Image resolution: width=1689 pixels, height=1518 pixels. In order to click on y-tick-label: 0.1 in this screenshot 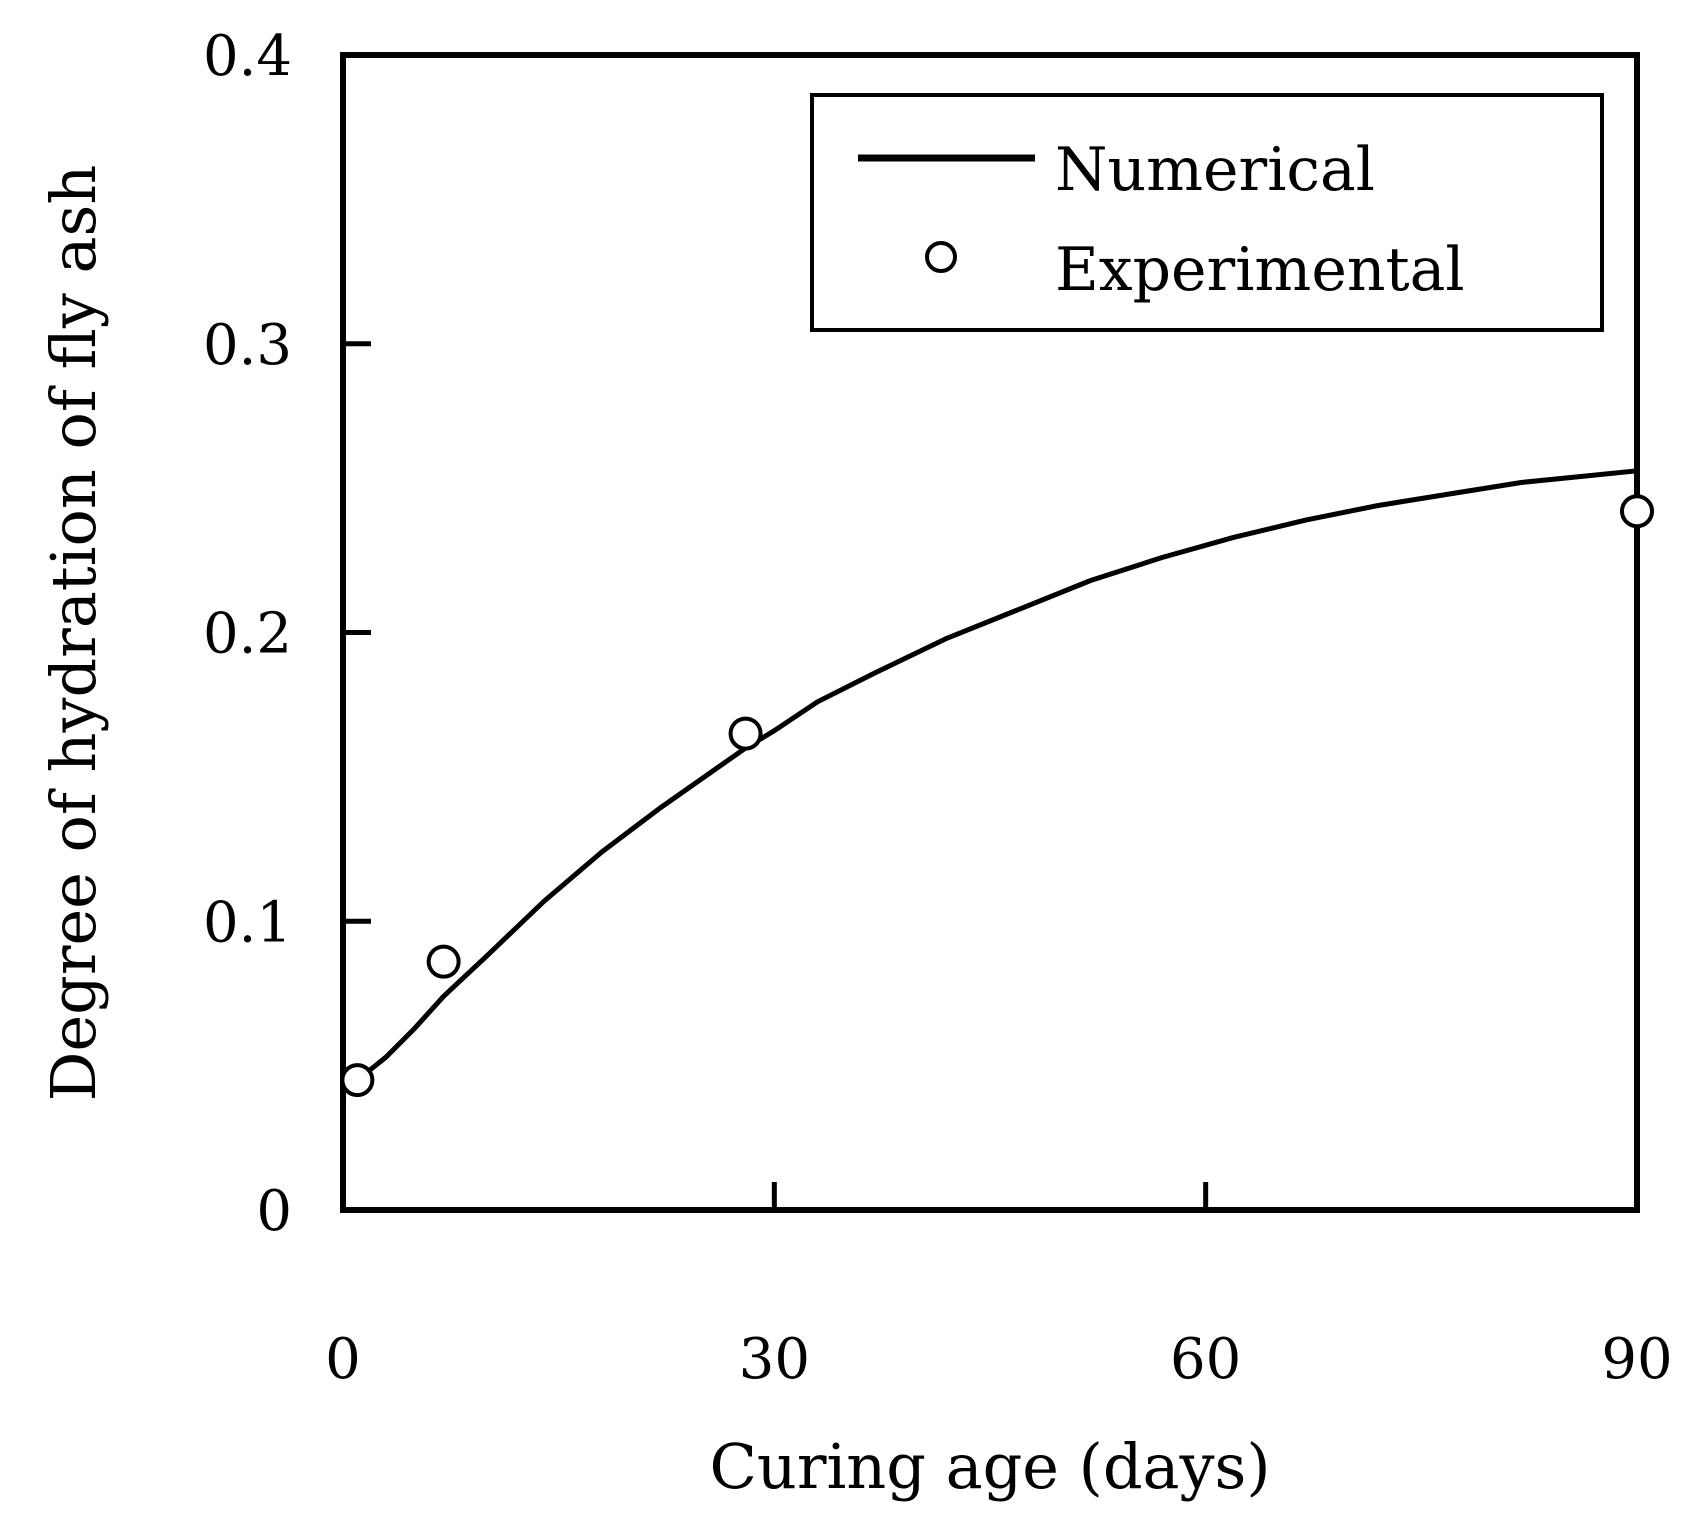, I will do `click(247, 922)`.